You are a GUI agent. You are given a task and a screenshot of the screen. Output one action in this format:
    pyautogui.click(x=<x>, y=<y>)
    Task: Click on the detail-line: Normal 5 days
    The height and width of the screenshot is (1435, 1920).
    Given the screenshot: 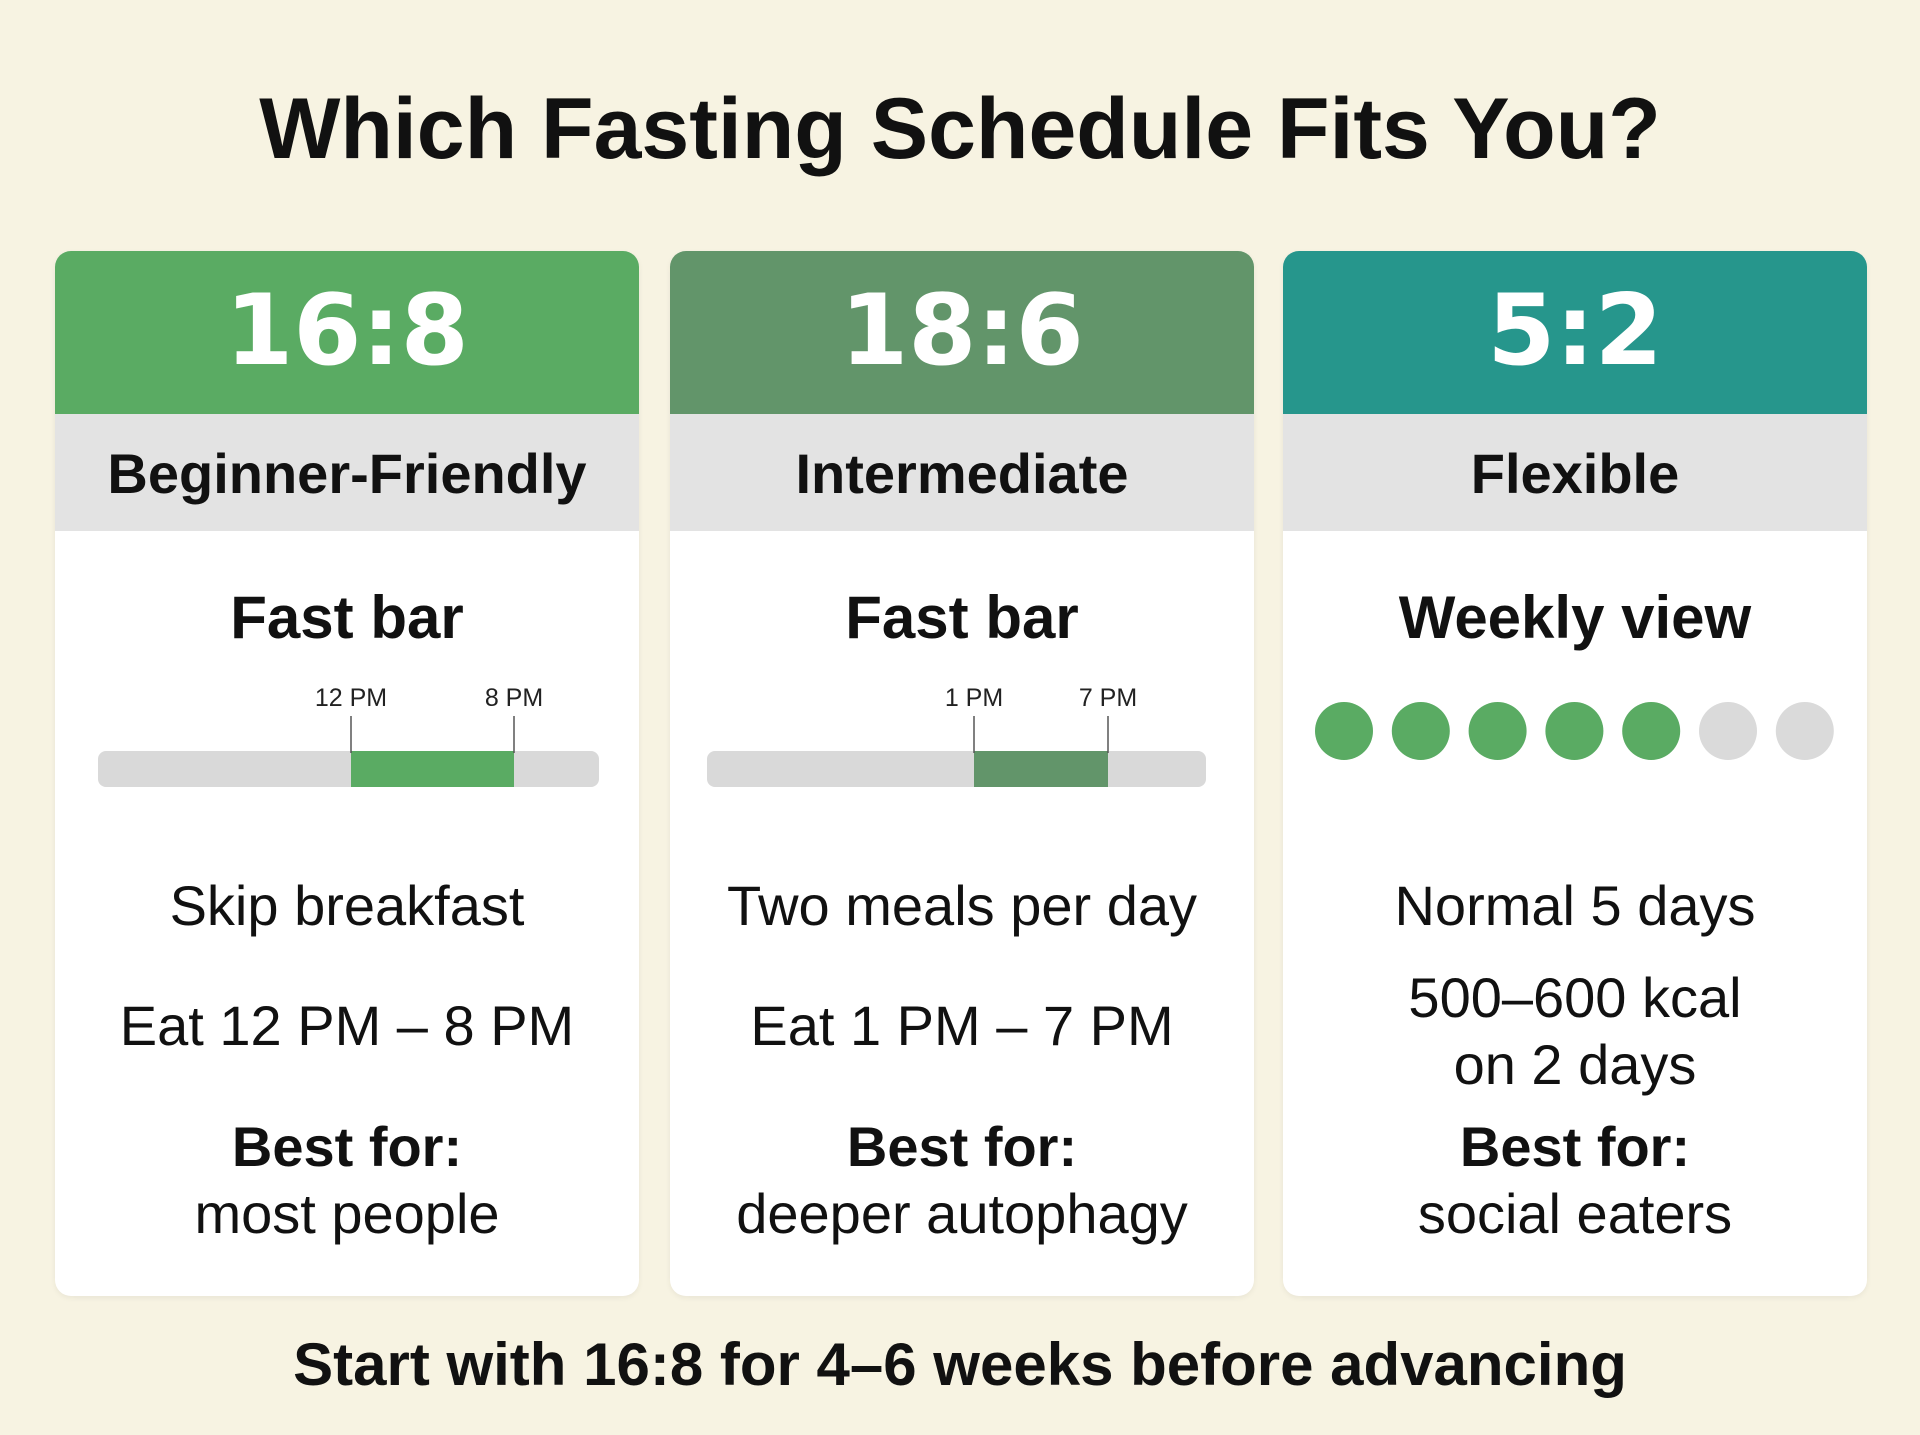 What is the action you would take?
    pyautogui.click(x=1575, y=905)
    